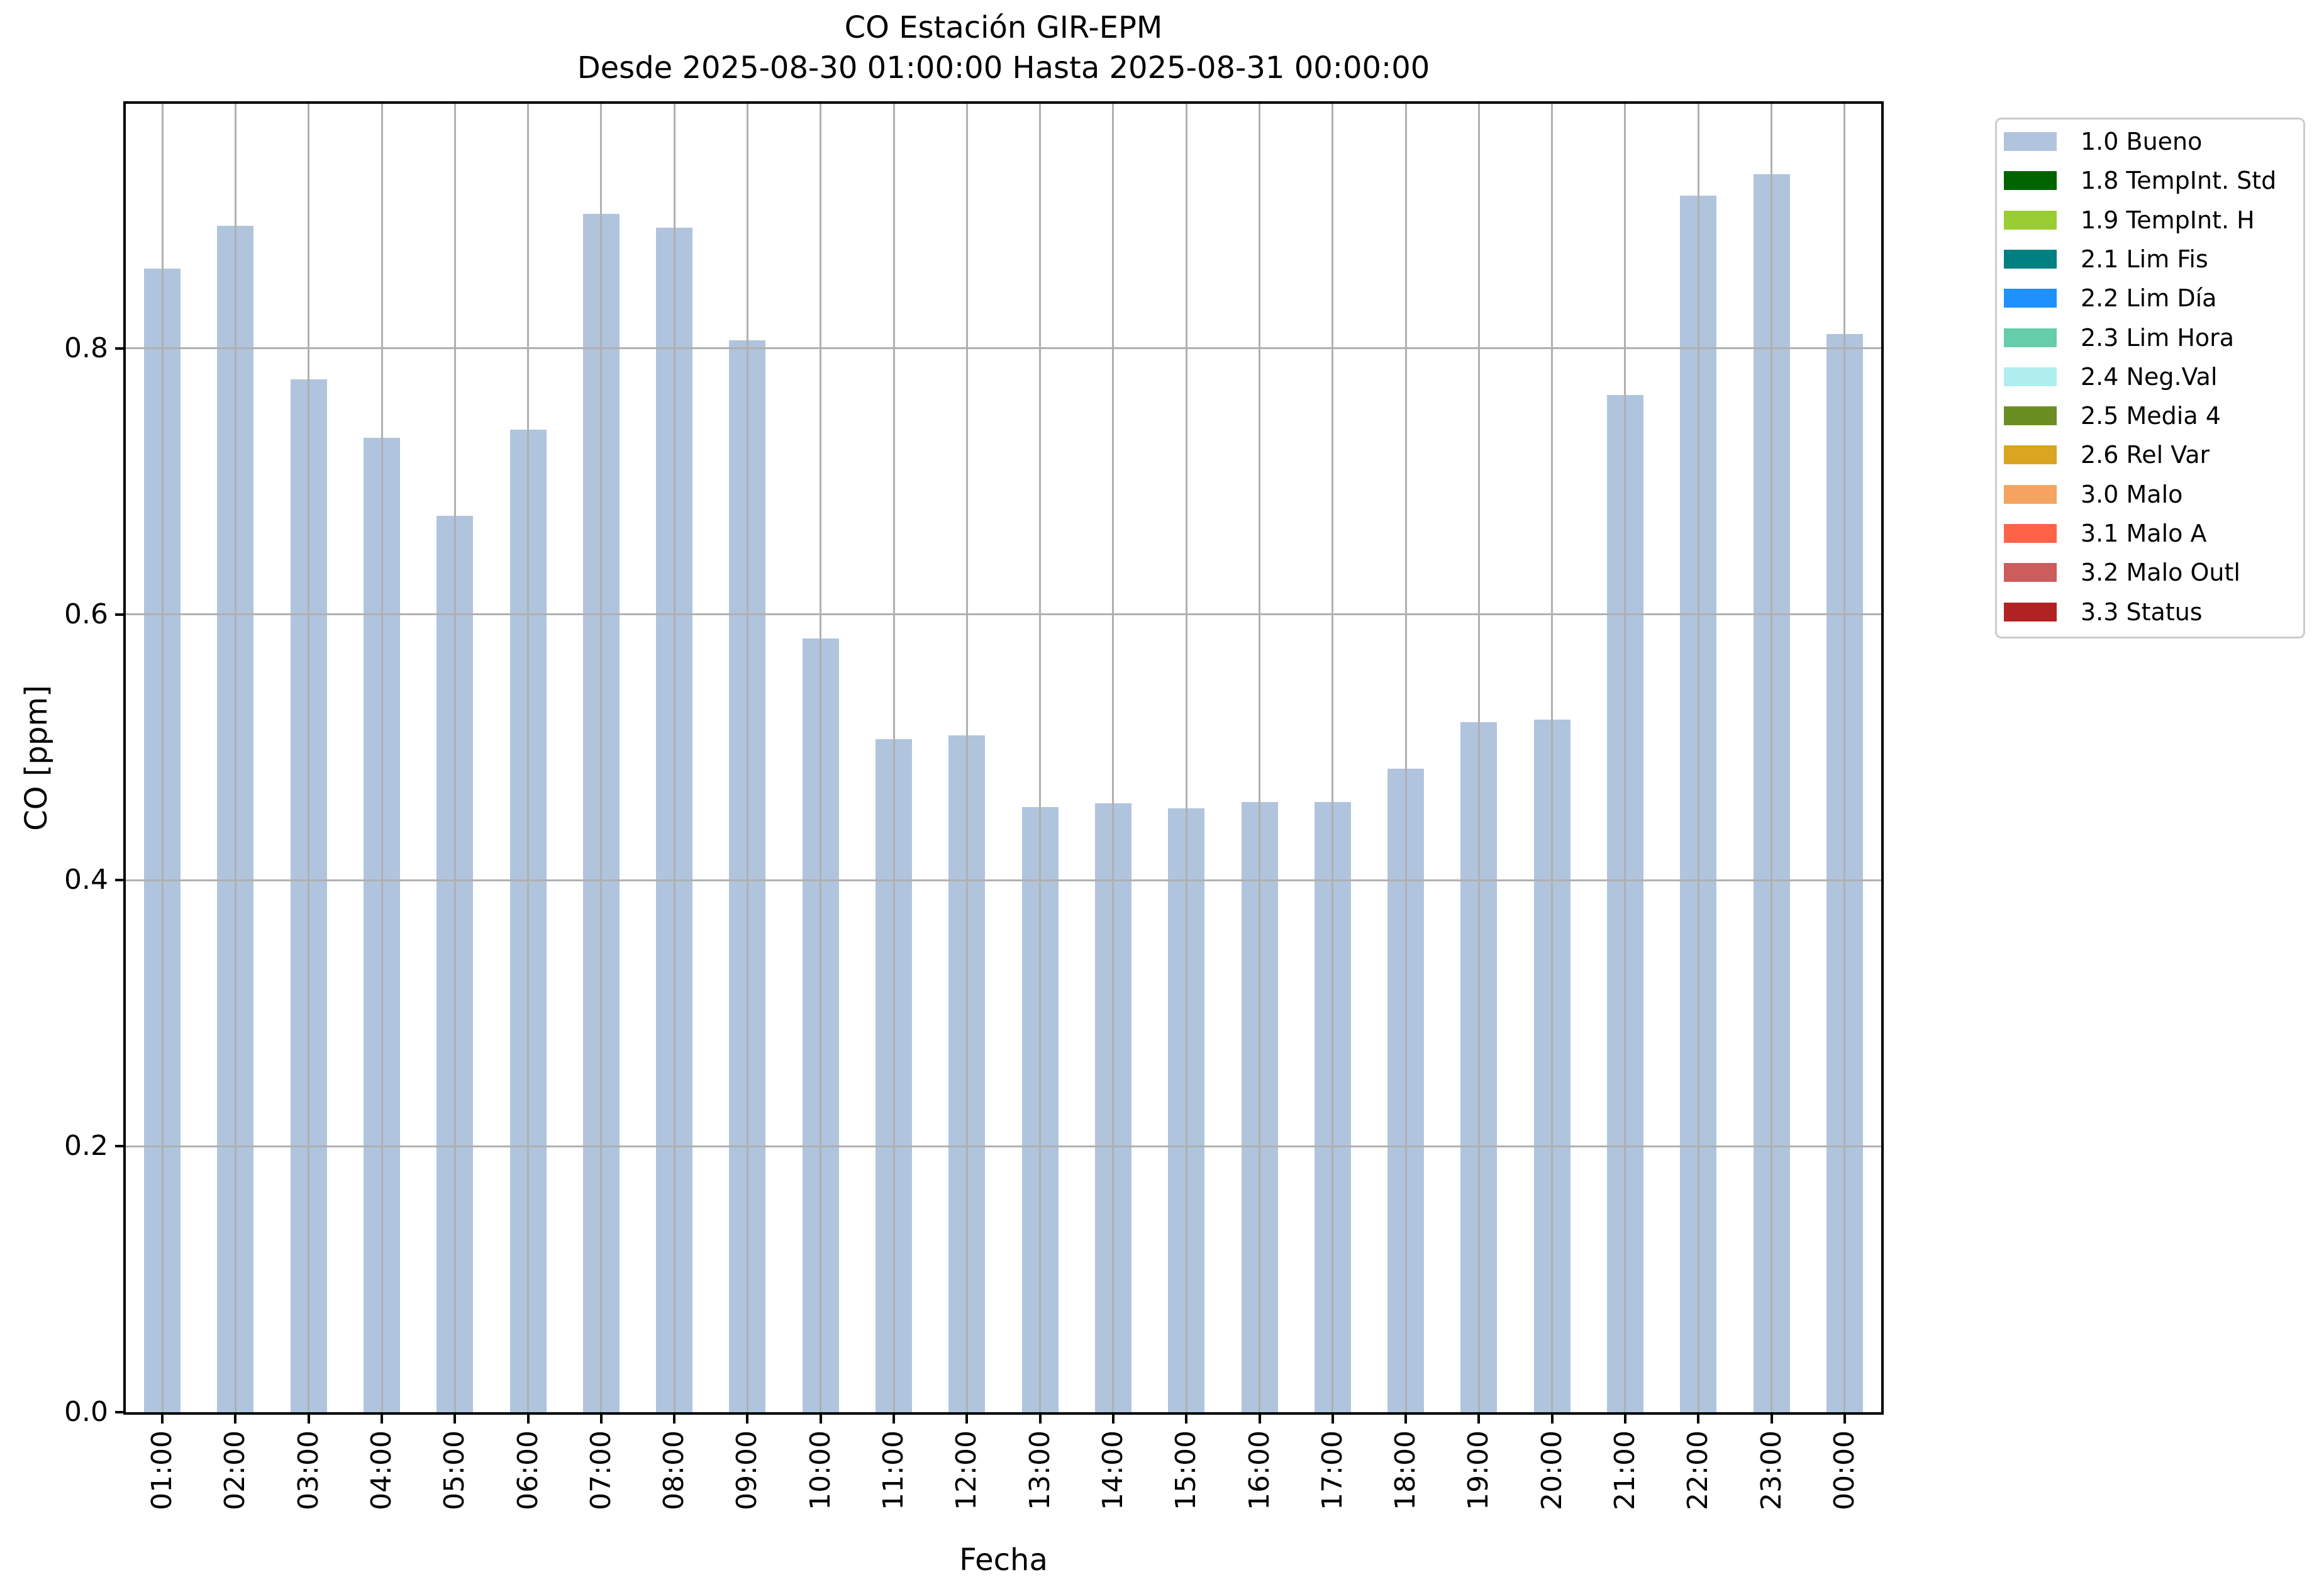 Image resolution: width=2324 pixels, height=1594 pixels. I want to click on x-axis-label: Fecha, so click(1003, 1560).